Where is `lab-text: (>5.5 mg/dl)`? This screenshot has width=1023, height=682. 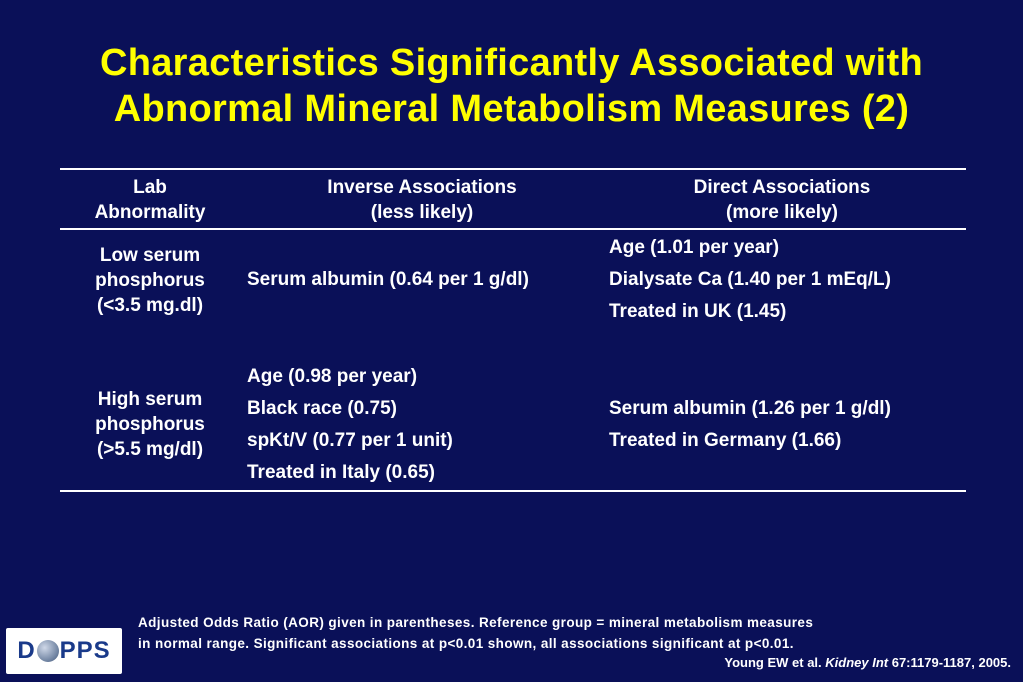
lab-text: (>5.5 mg/dl) is located at coordinates (150, 449).